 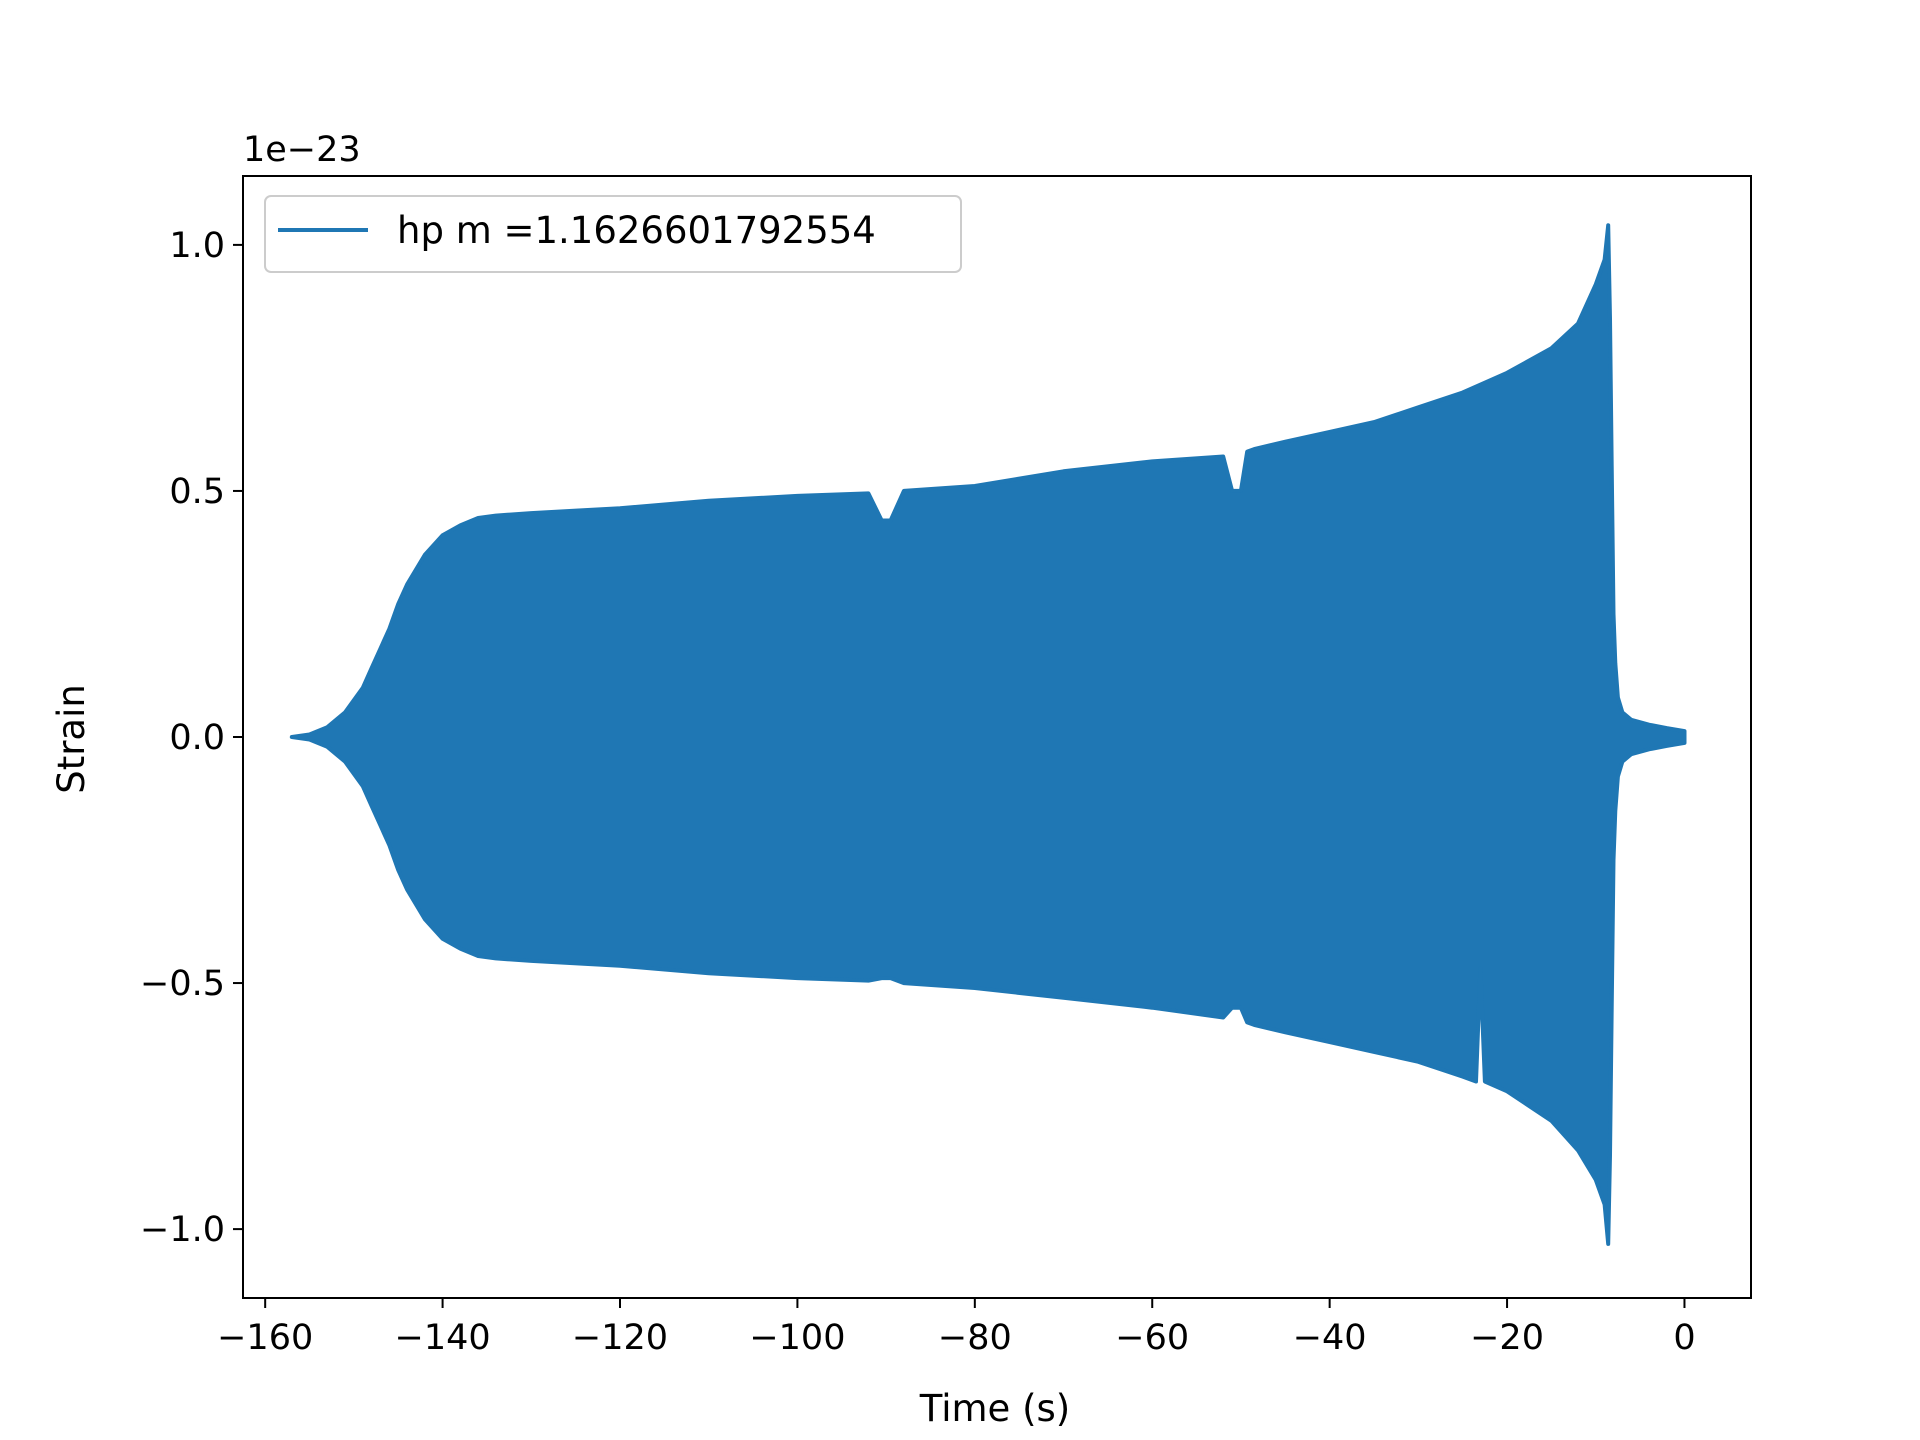 What do you see at coordinates (197, 492) in the screenshot?
I see `y-tick-label: 0.5` at bounding box center [197, 492].